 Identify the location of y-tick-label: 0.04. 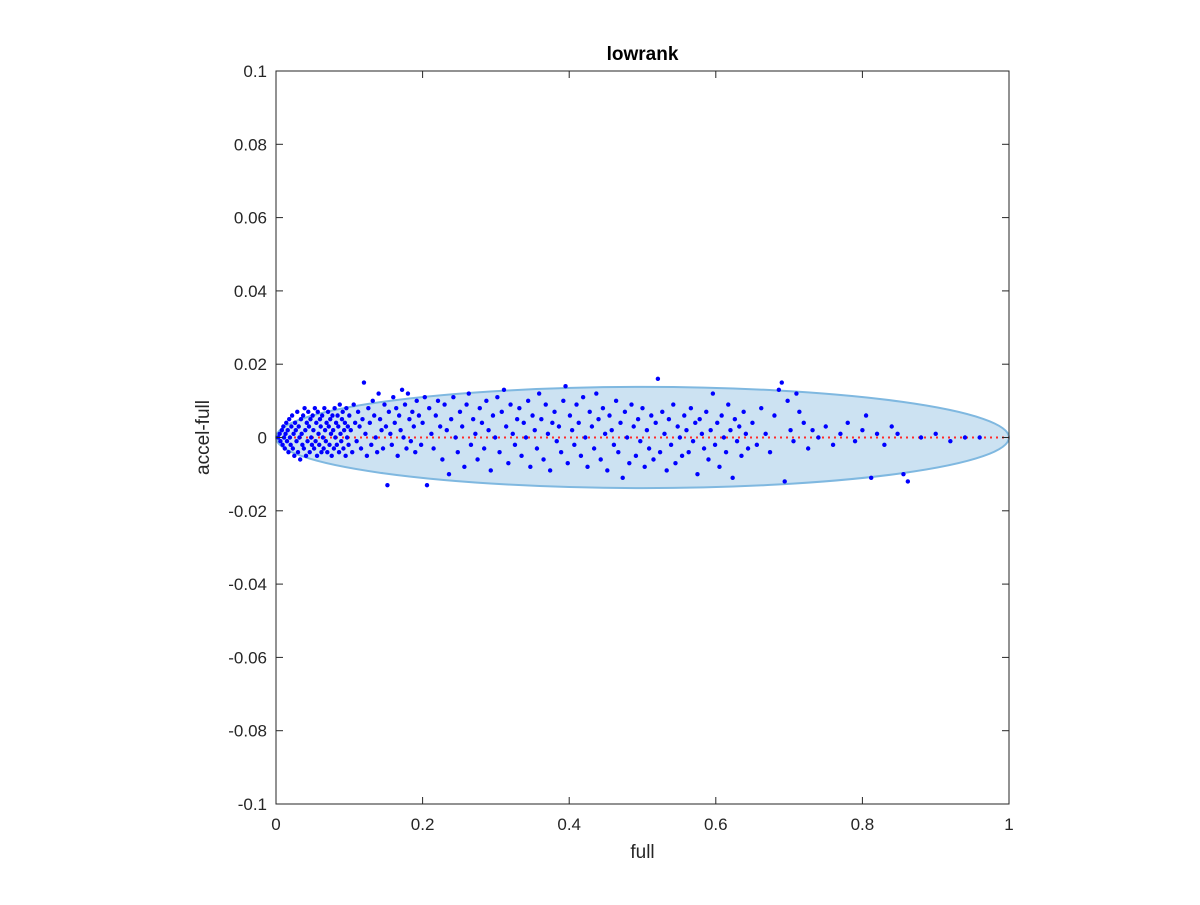
(250, 291).